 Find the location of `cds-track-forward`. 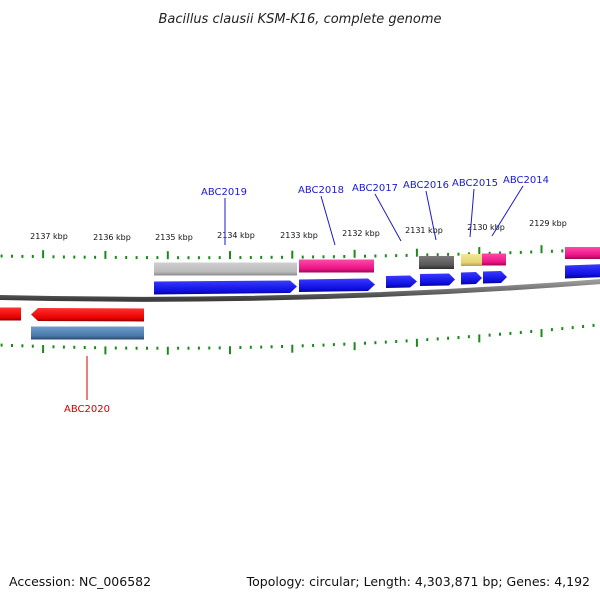

cds-track-forward is located at coordinates (377, 279).